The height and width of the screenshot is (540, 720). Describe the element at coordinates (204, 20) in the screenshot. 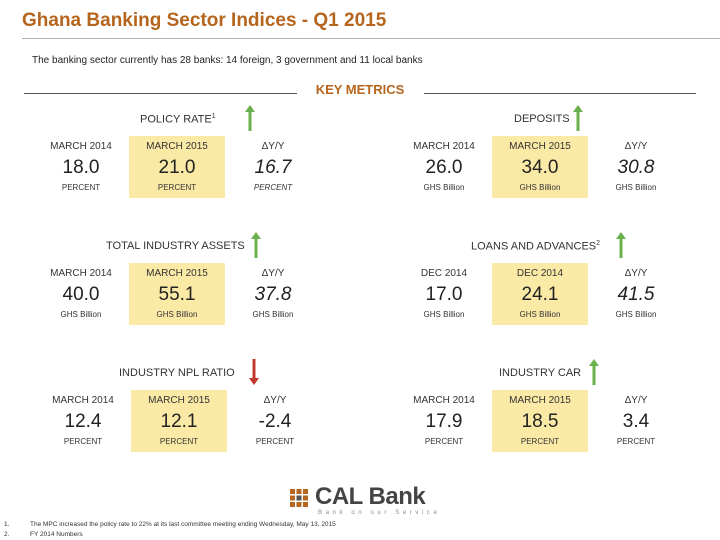

I see `page-title: Ghana Banking Sector Indices - Q1 2015` at that location.